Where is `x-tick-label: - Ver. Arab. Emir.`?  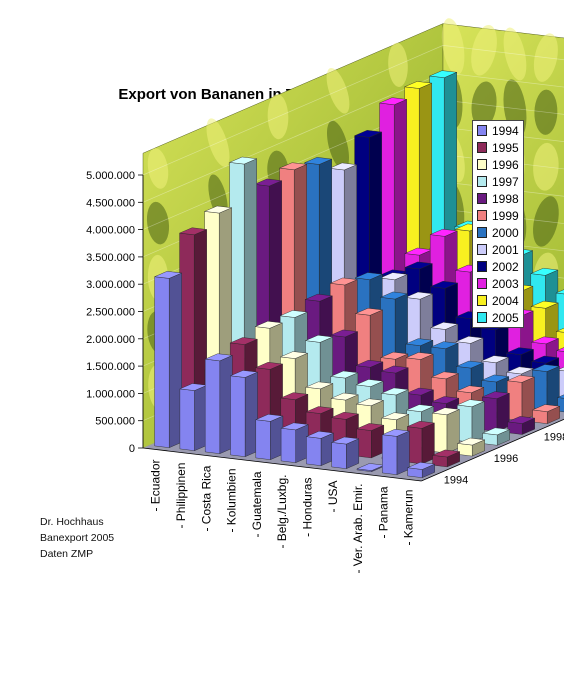
x-tick-label: - Ver. Arab. Emir. is located at coordinates (358, 529).